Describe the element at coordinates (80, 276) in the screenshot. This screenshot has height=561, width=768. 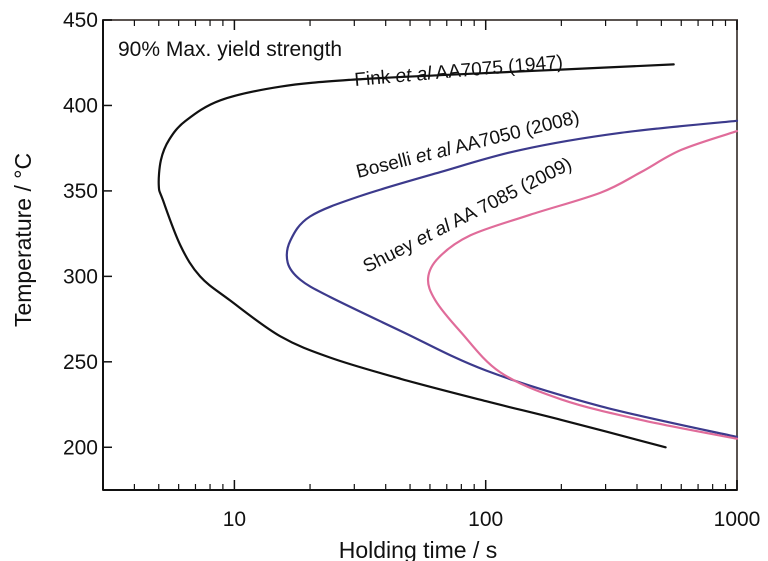
I see `y-tick-label: 300` at that location.